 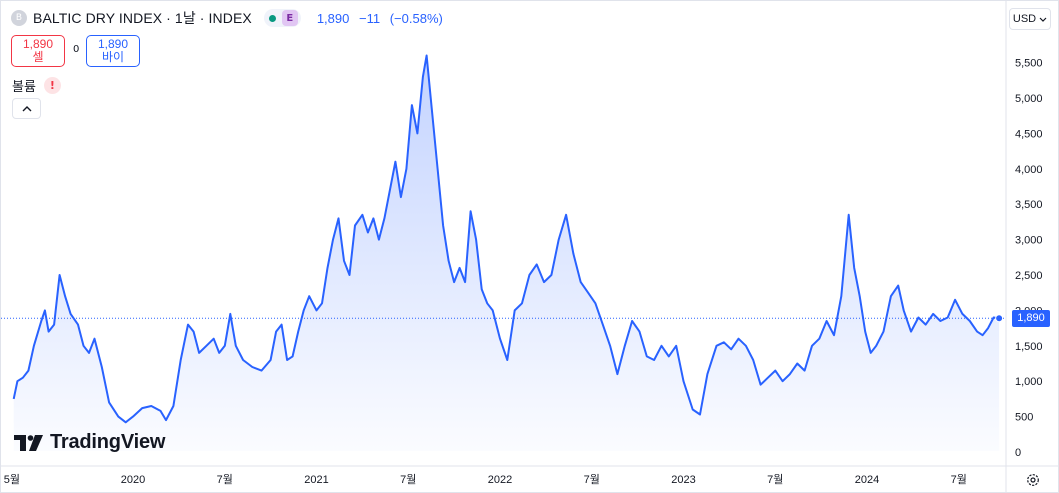 I want to click on tradingview-logo: TradingView, so click(x=89, y=442).